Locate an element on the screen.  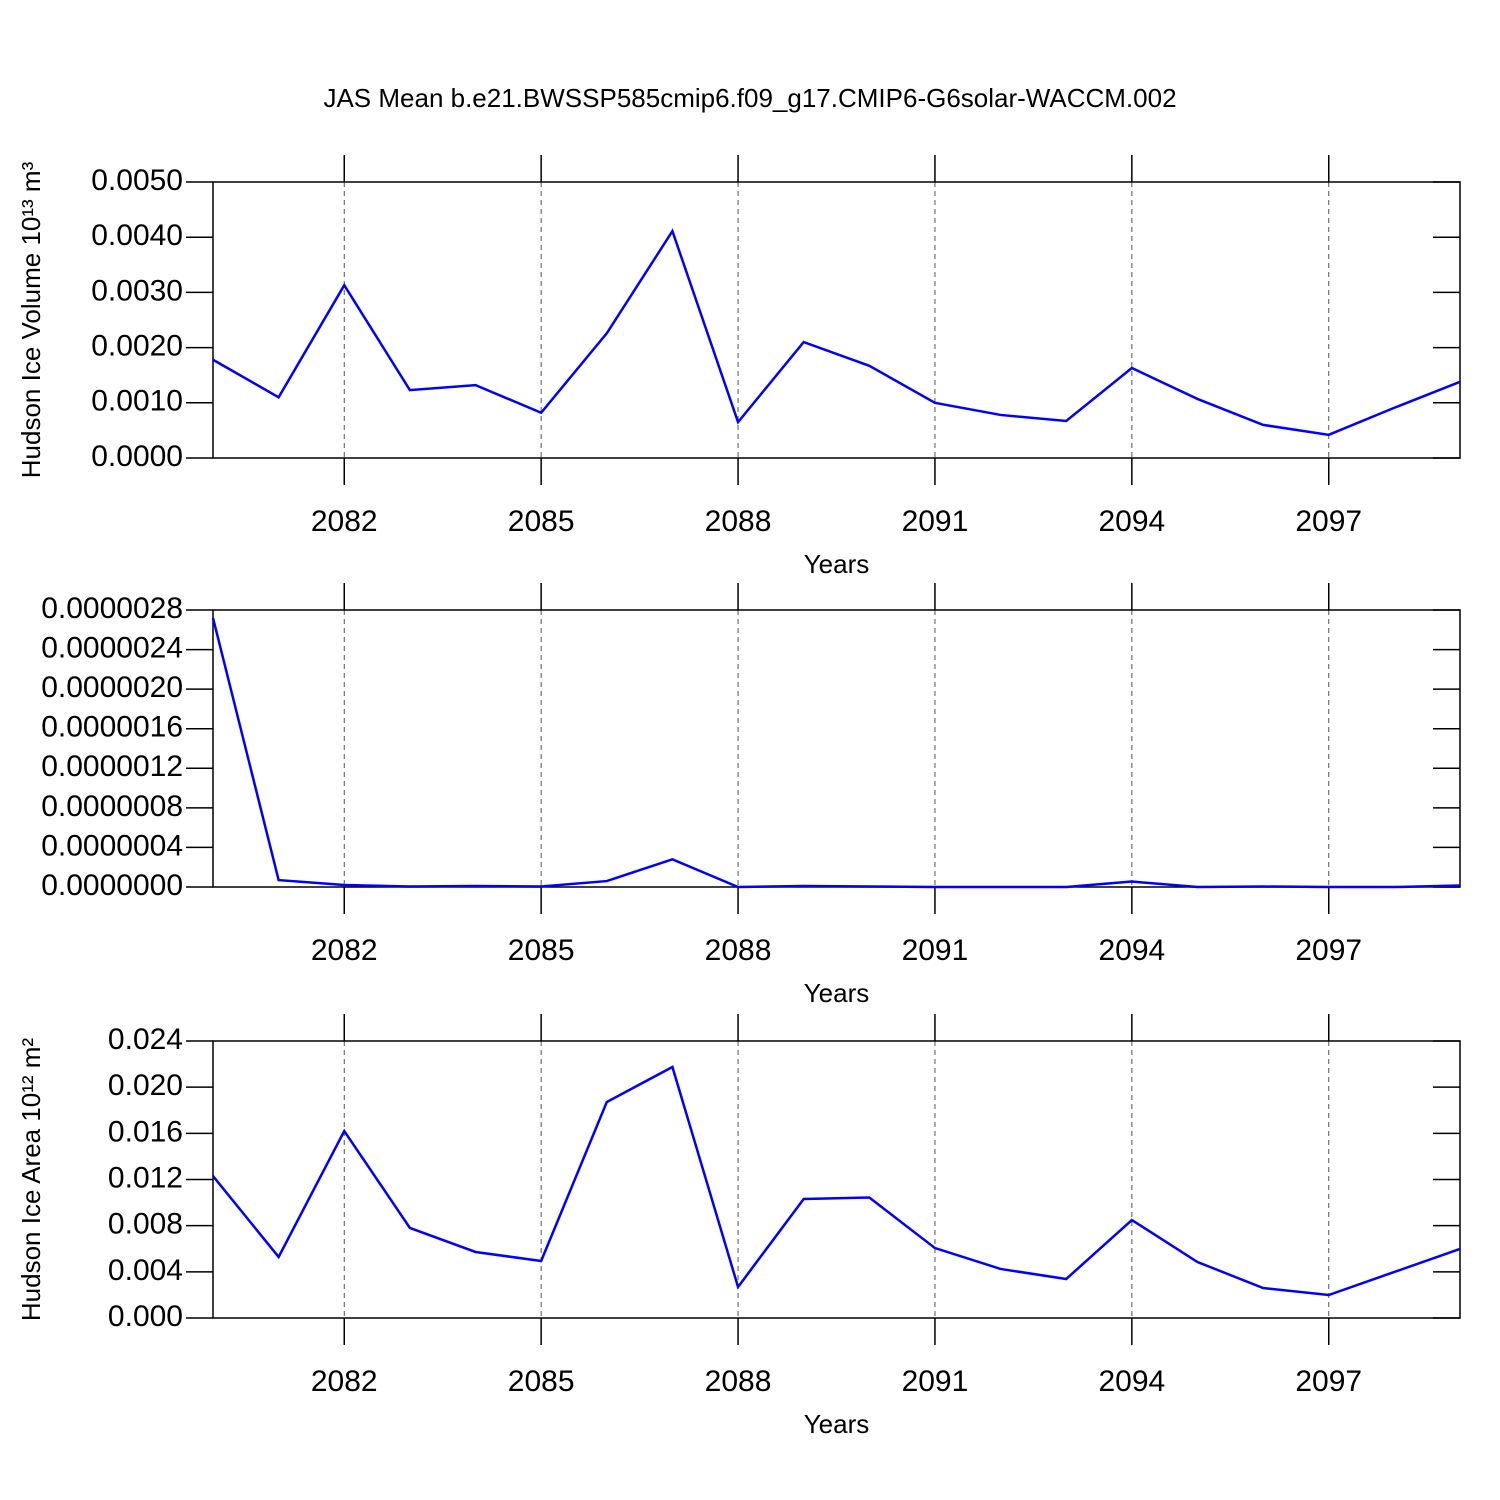
y-tick-label: 0.0000024 is located at coordinates (112, 647).